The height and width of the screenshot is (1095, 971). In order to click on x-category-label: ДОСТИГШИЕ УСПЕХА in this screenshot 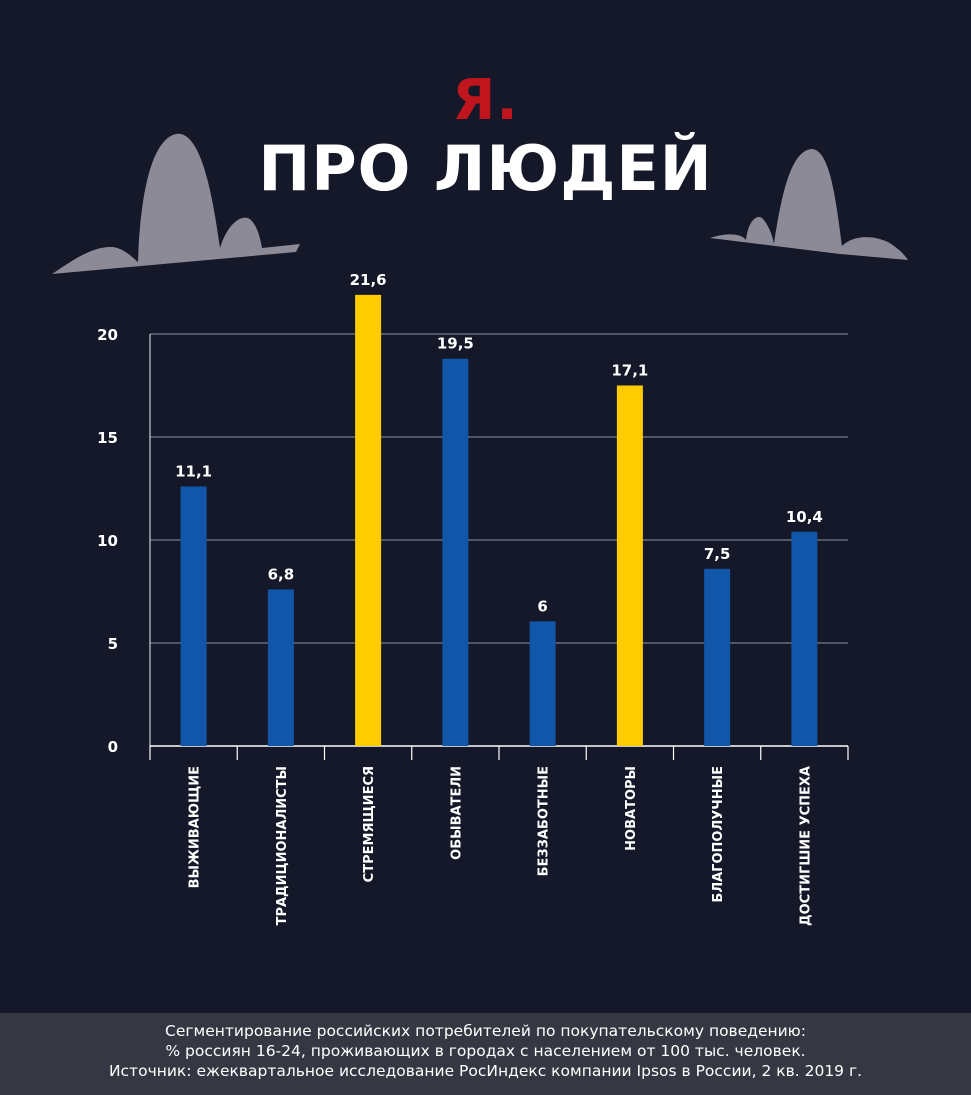, I will do `click(805, 846)`.